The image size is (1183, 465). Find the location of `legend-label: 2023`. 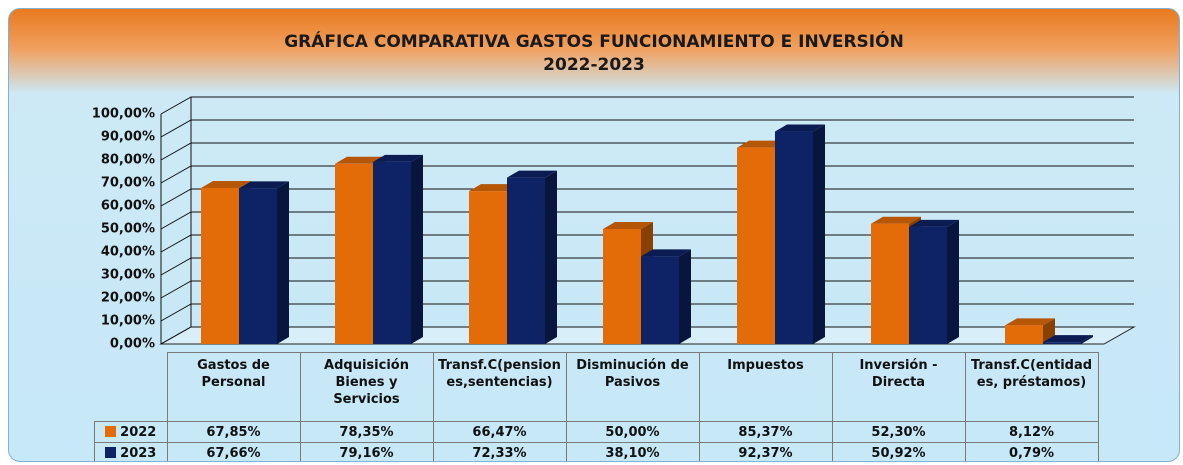

legend-label: 2023 is located at coordinates (138, 453).